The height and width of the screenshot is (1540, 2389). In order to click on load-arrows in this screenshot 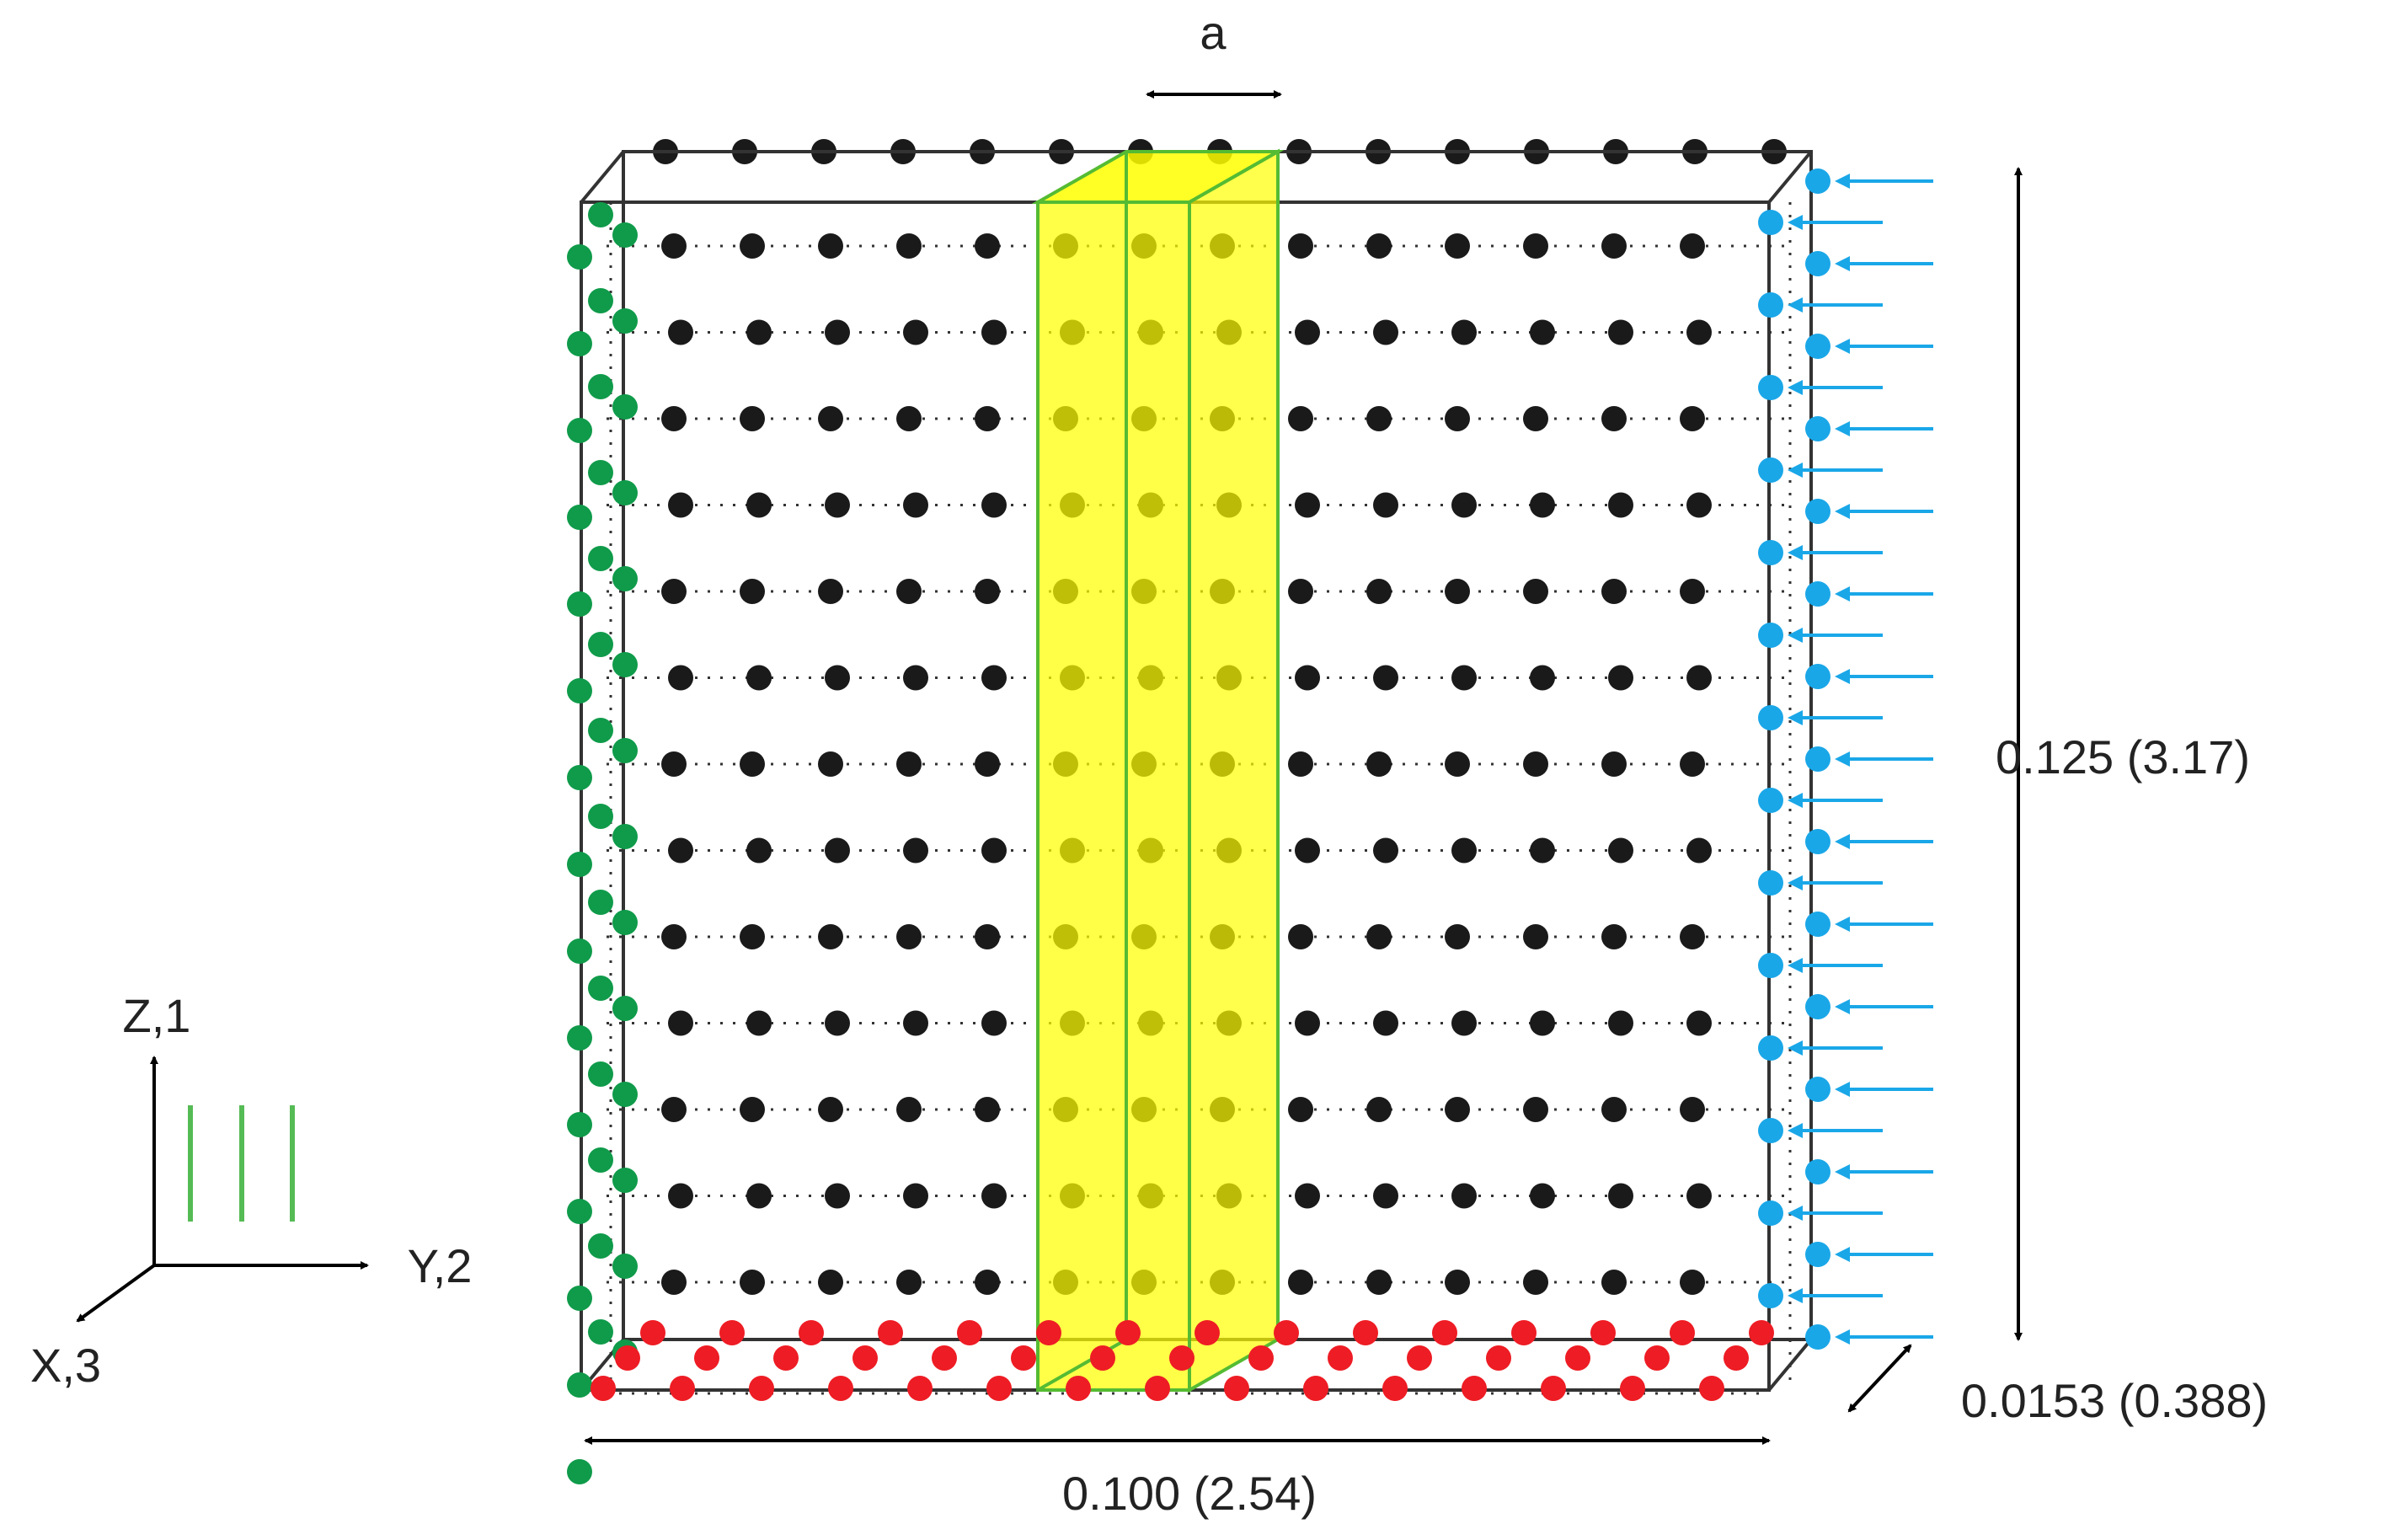, I will do `click(1860, 760)`.